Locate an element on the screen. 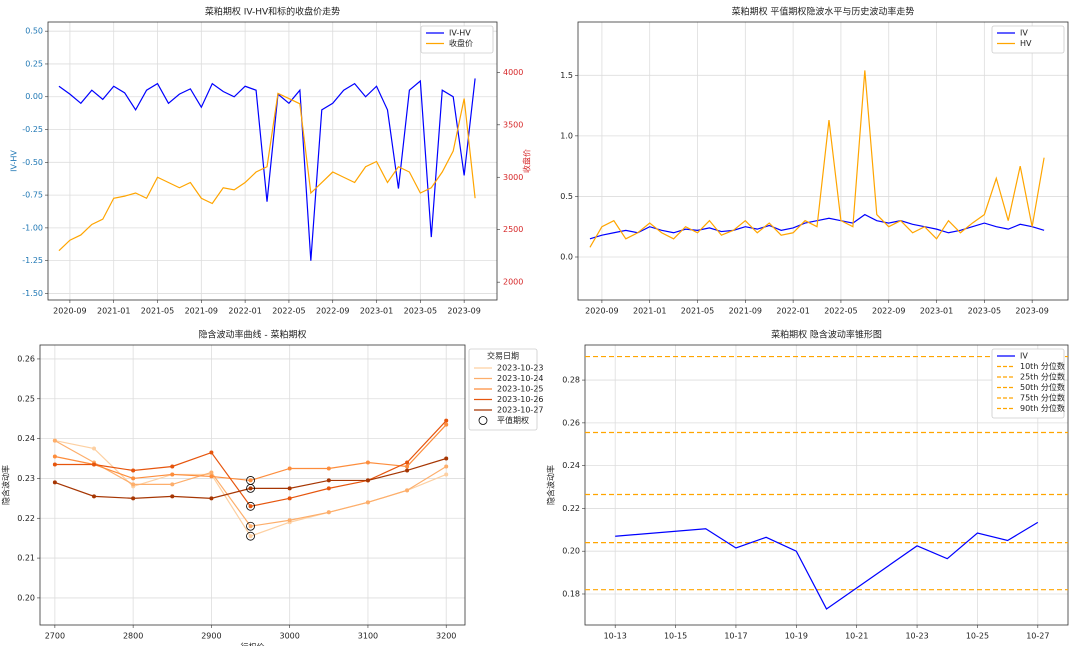 The height and width of the screenshot is (646, 1080). x-tick-label: 10-23 is located at coordinates (916, 636).